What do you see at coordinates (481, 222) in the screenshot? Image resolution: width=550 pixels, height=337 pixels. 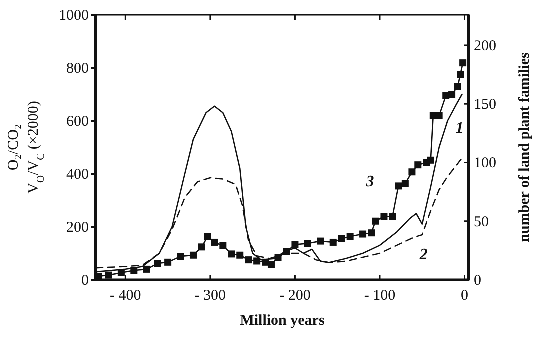 I see `y2-tick-label: 50` at bounding box center [481, 222].